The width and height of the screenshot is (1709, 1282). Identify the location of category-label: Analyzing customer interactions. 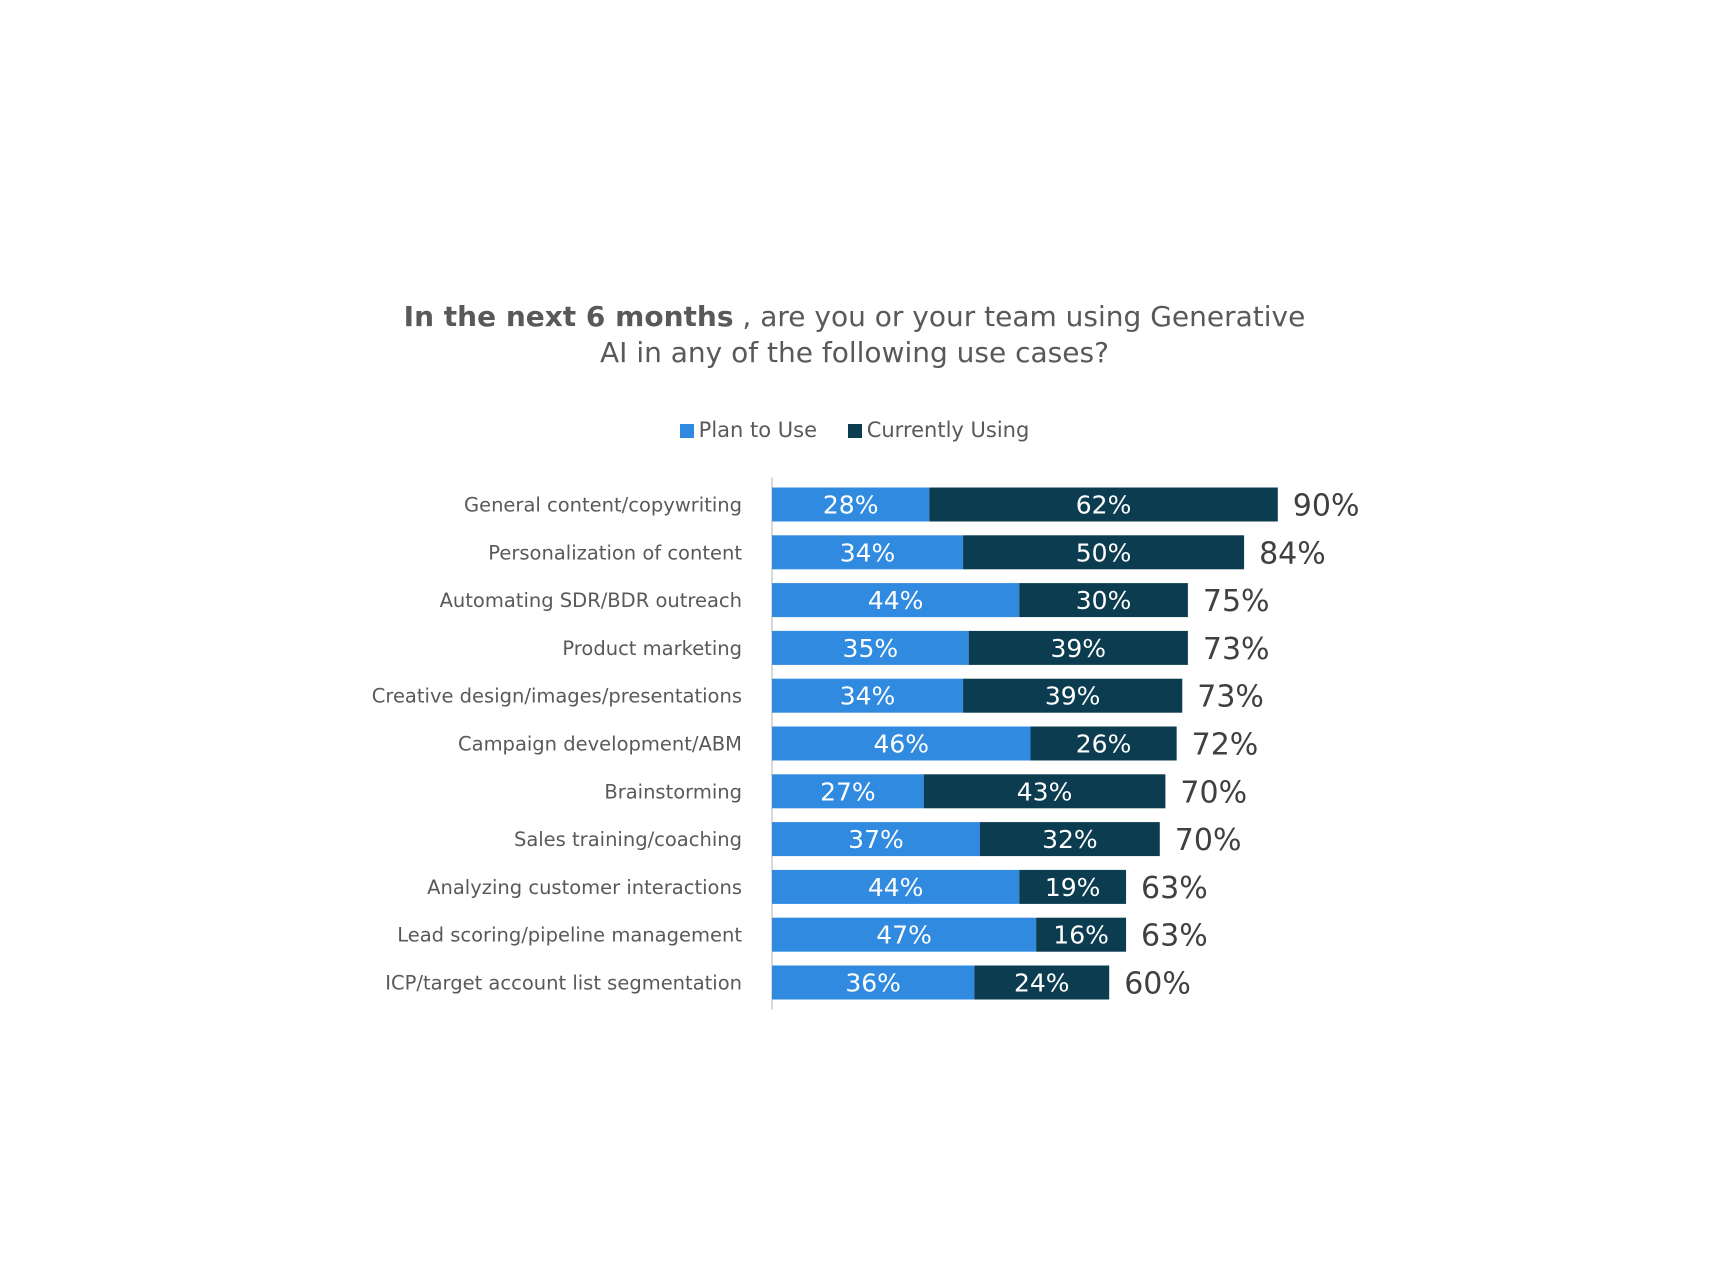
(584, 887).